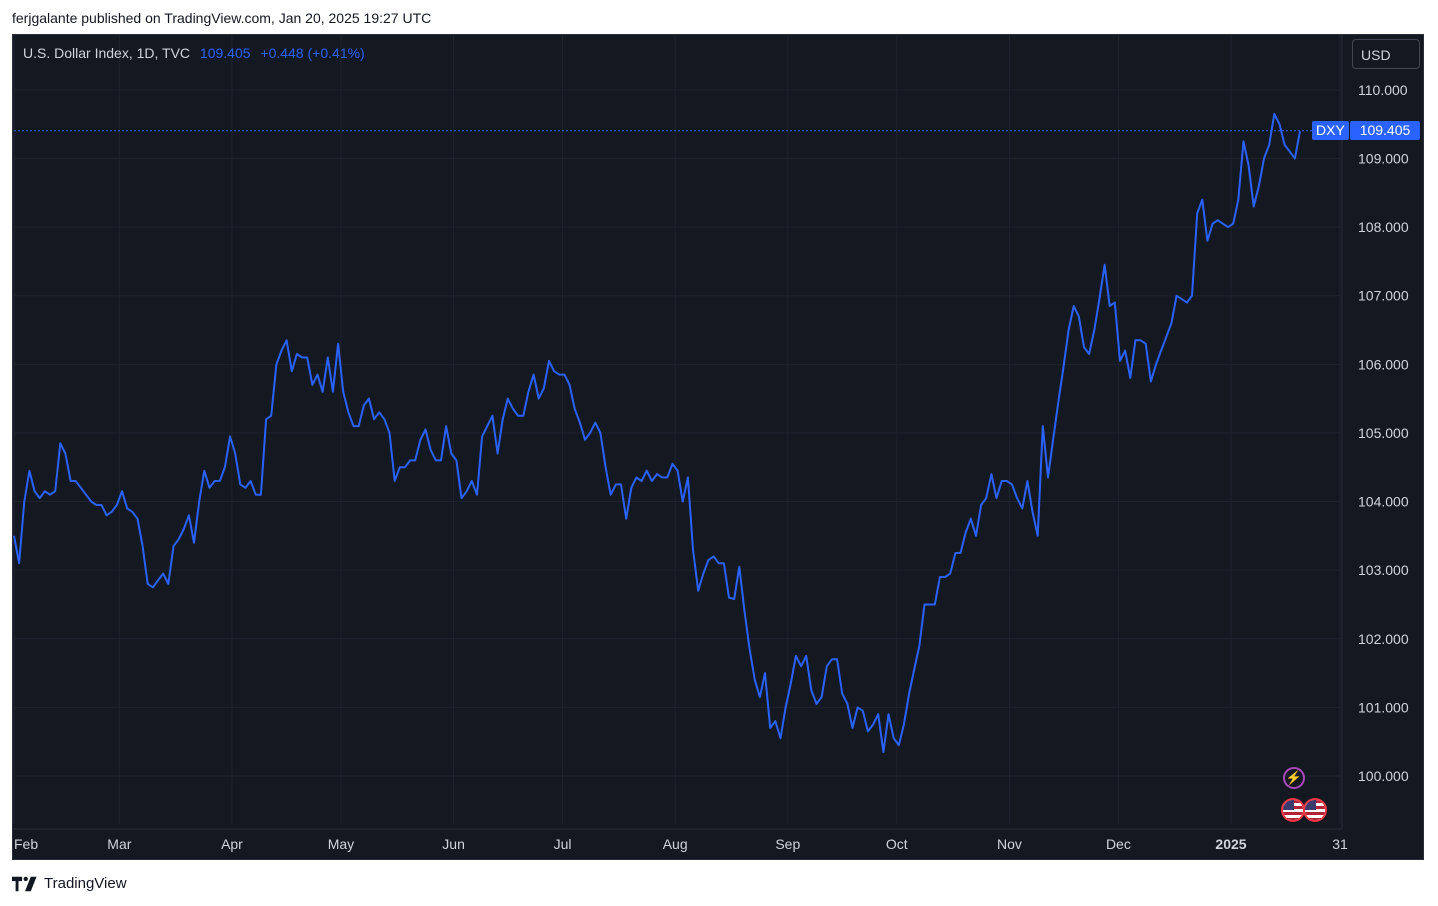  Describe the element at coordinates (1383, 639) in the screenshot. I see `price-tick-label: 102.000` at that location.